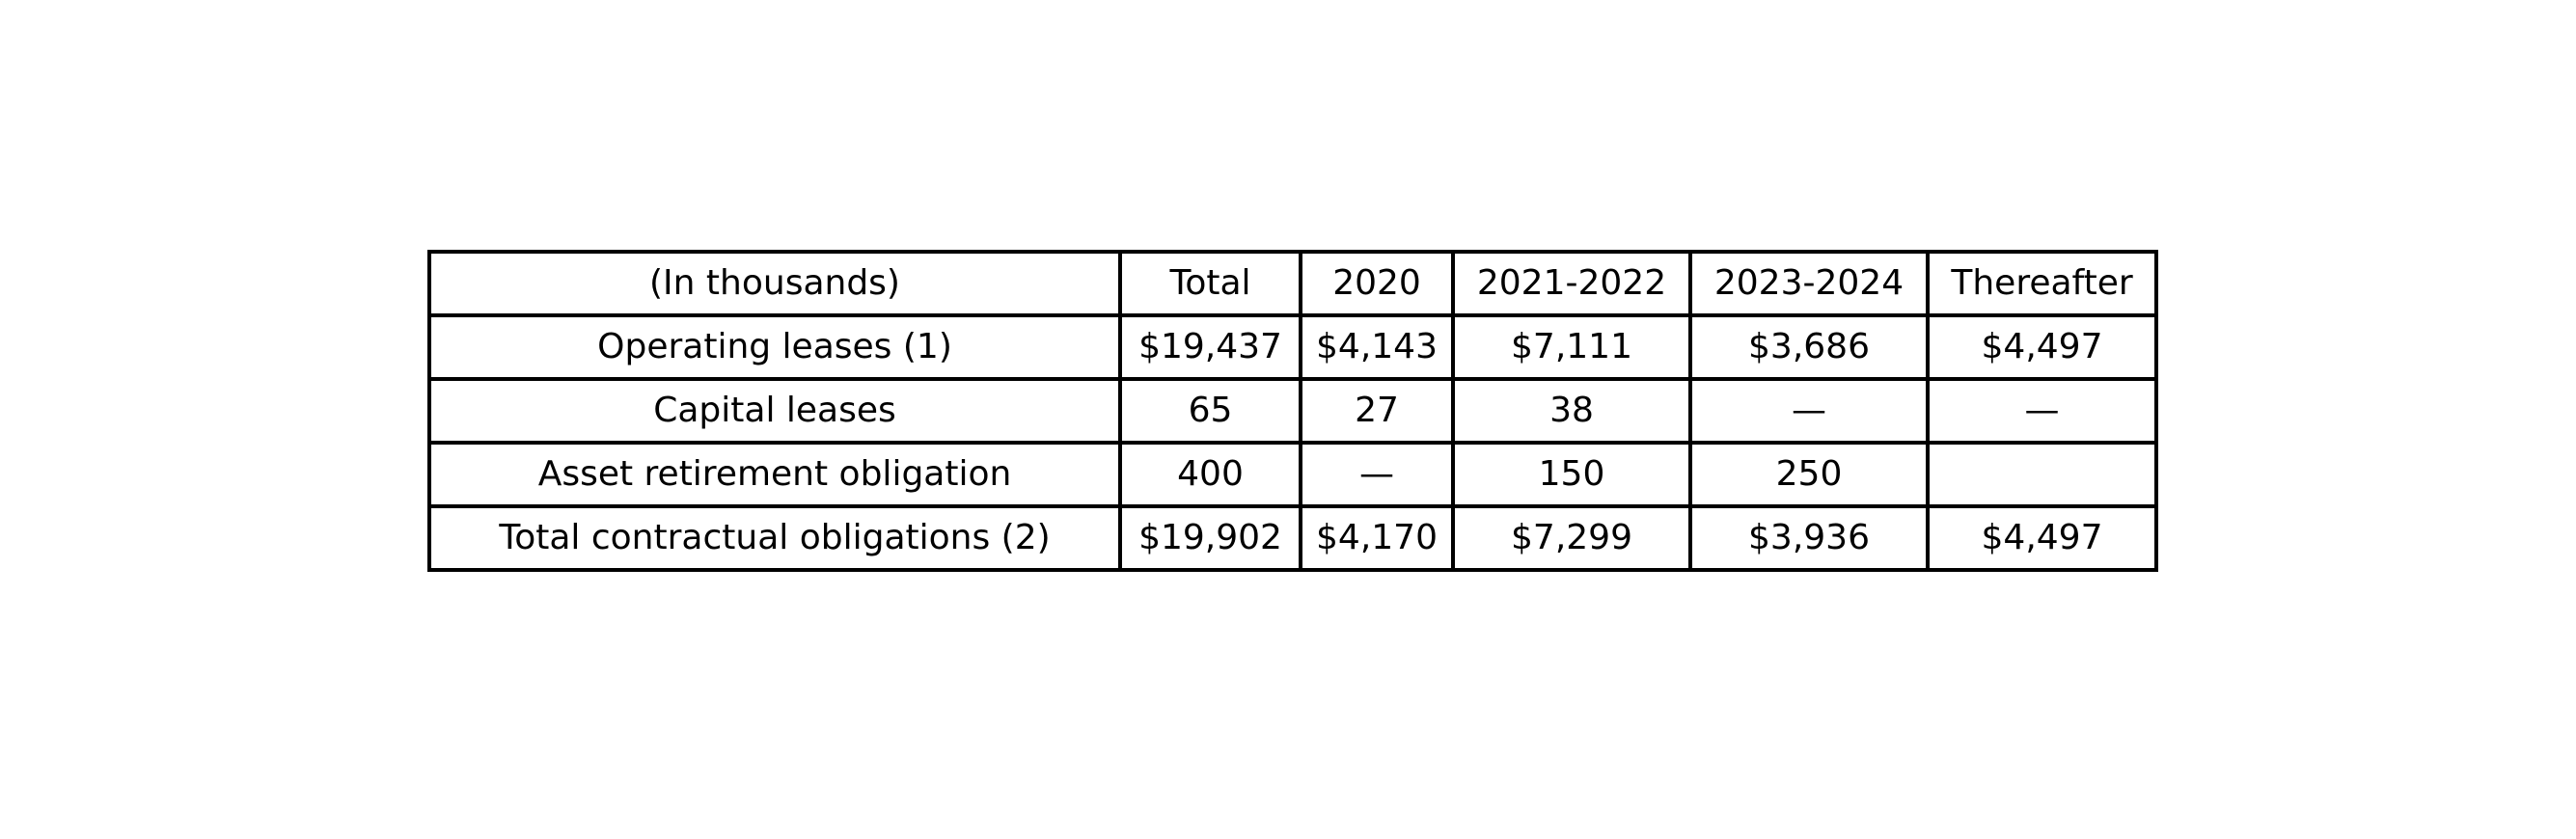 This screenshot has width=2576, height=839. I want to click on cell-2023-2024: —, so click(1809, 411).